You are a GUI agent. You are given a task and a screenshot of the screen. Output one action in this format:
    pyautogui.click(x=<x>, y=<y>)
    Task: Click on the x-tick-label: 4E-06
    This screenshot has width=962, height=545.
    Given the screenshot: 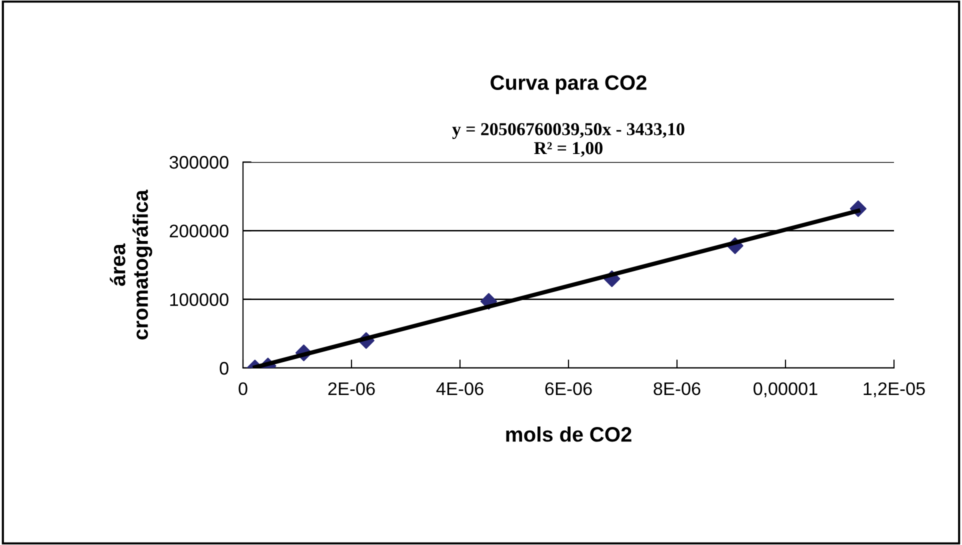 What is the action you would take?
    pyautogui.click(x=460, y=389)
    